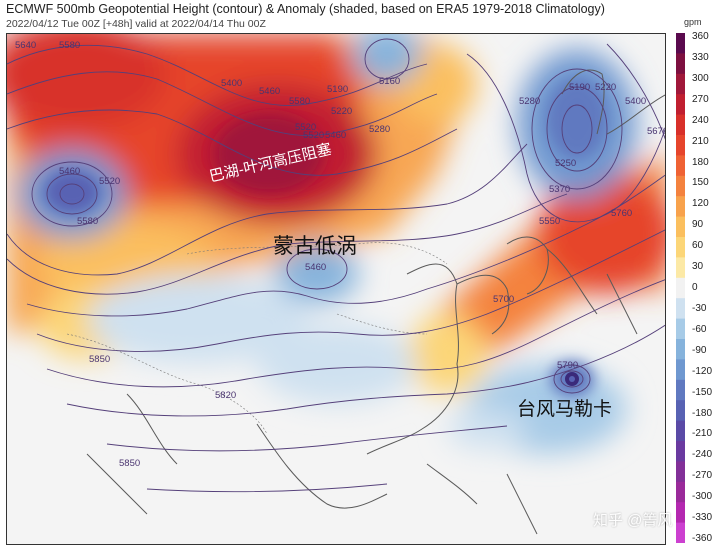 The image size is (720, 550). Describe the element at coordinates (702, 497) in the screenshot. I see `colorbar-tick-label: -300` at that location.